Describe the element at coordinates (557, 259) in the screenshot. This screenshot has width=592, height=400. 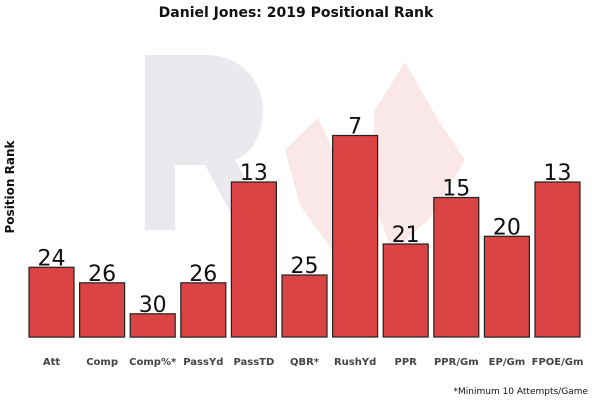
I see `bar-fpoe-gm` at that location.